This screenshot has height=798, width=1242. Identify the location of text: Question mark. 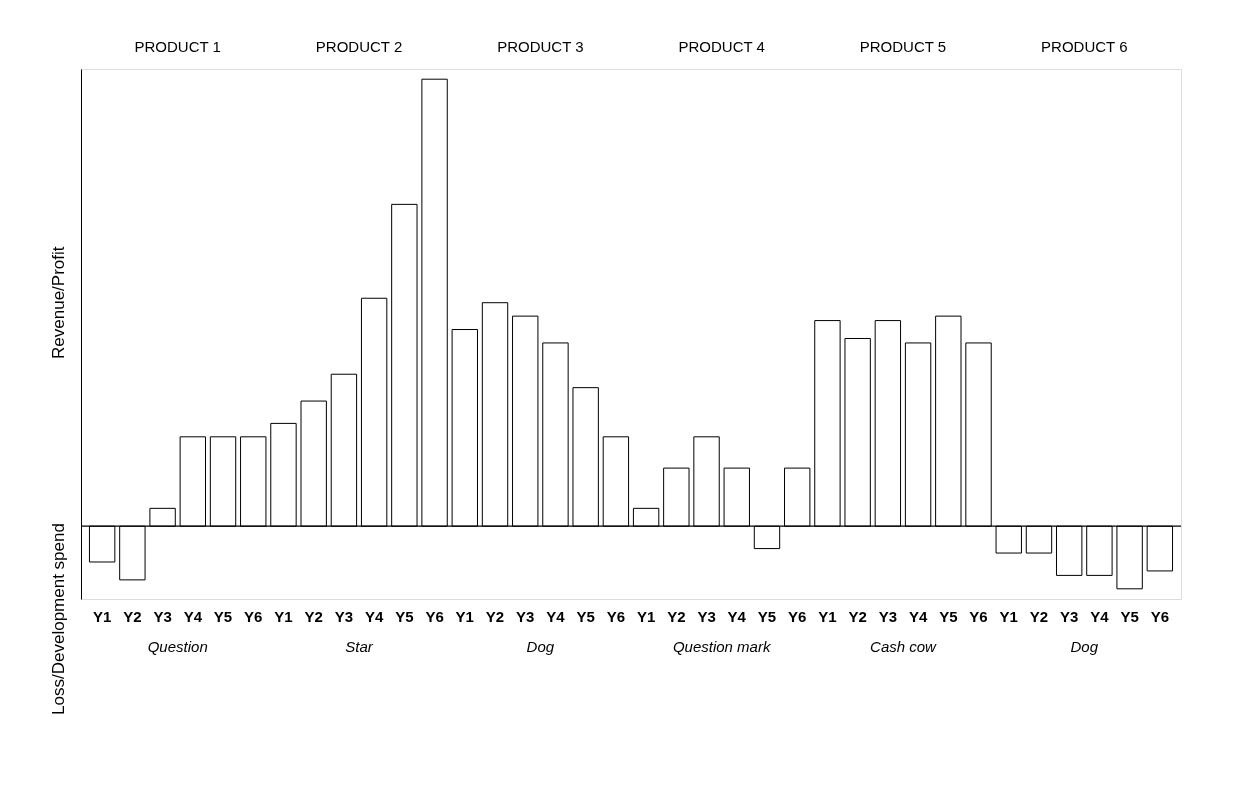
(722, 646).